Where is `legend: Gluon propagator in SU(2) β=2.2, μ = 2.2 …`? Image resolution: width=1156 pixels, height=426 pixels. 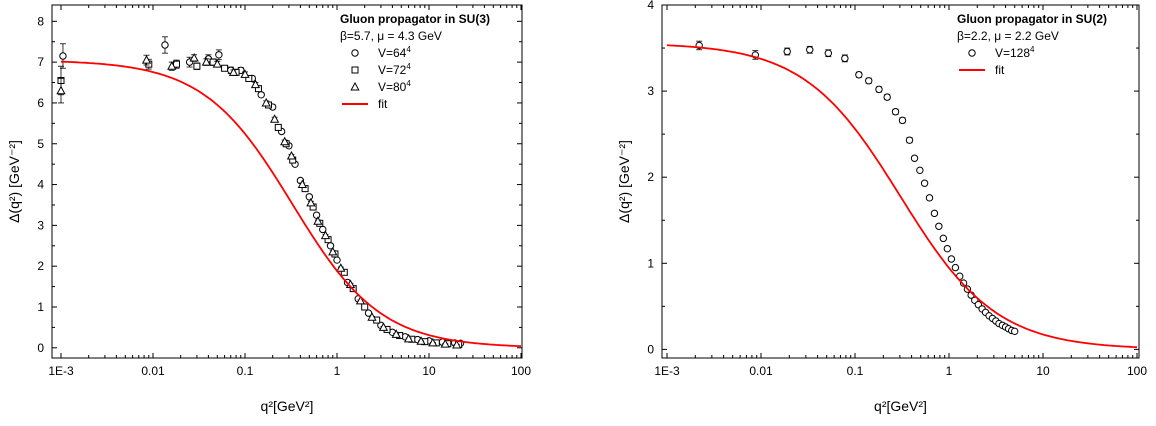 legend: Gluon propagator in SU(2) β=2.2, μ = 2.2 … is located at coordinates (1032, 44).